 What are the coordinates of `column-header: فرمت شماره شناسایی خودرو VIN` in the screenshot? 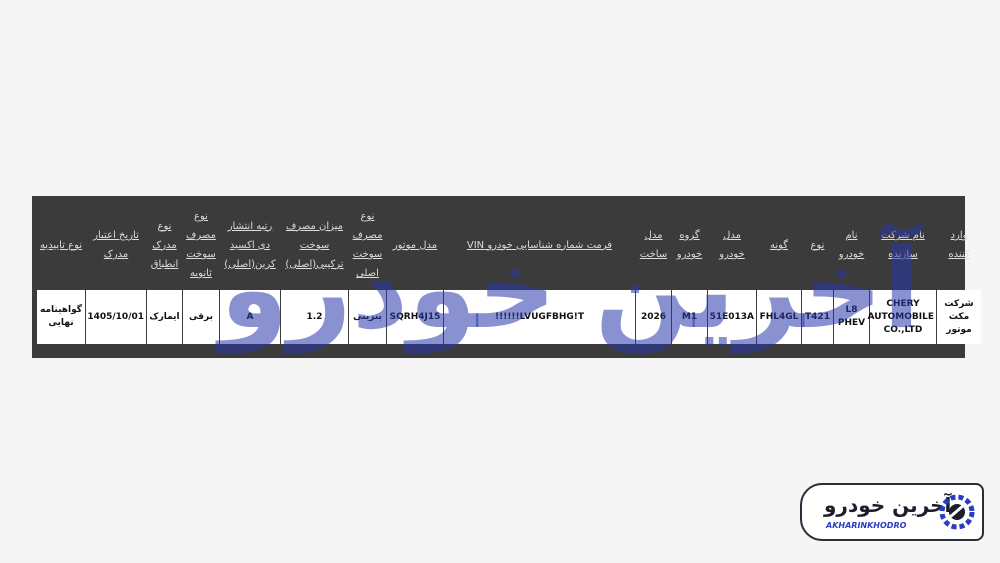 It's located at (539, 245).